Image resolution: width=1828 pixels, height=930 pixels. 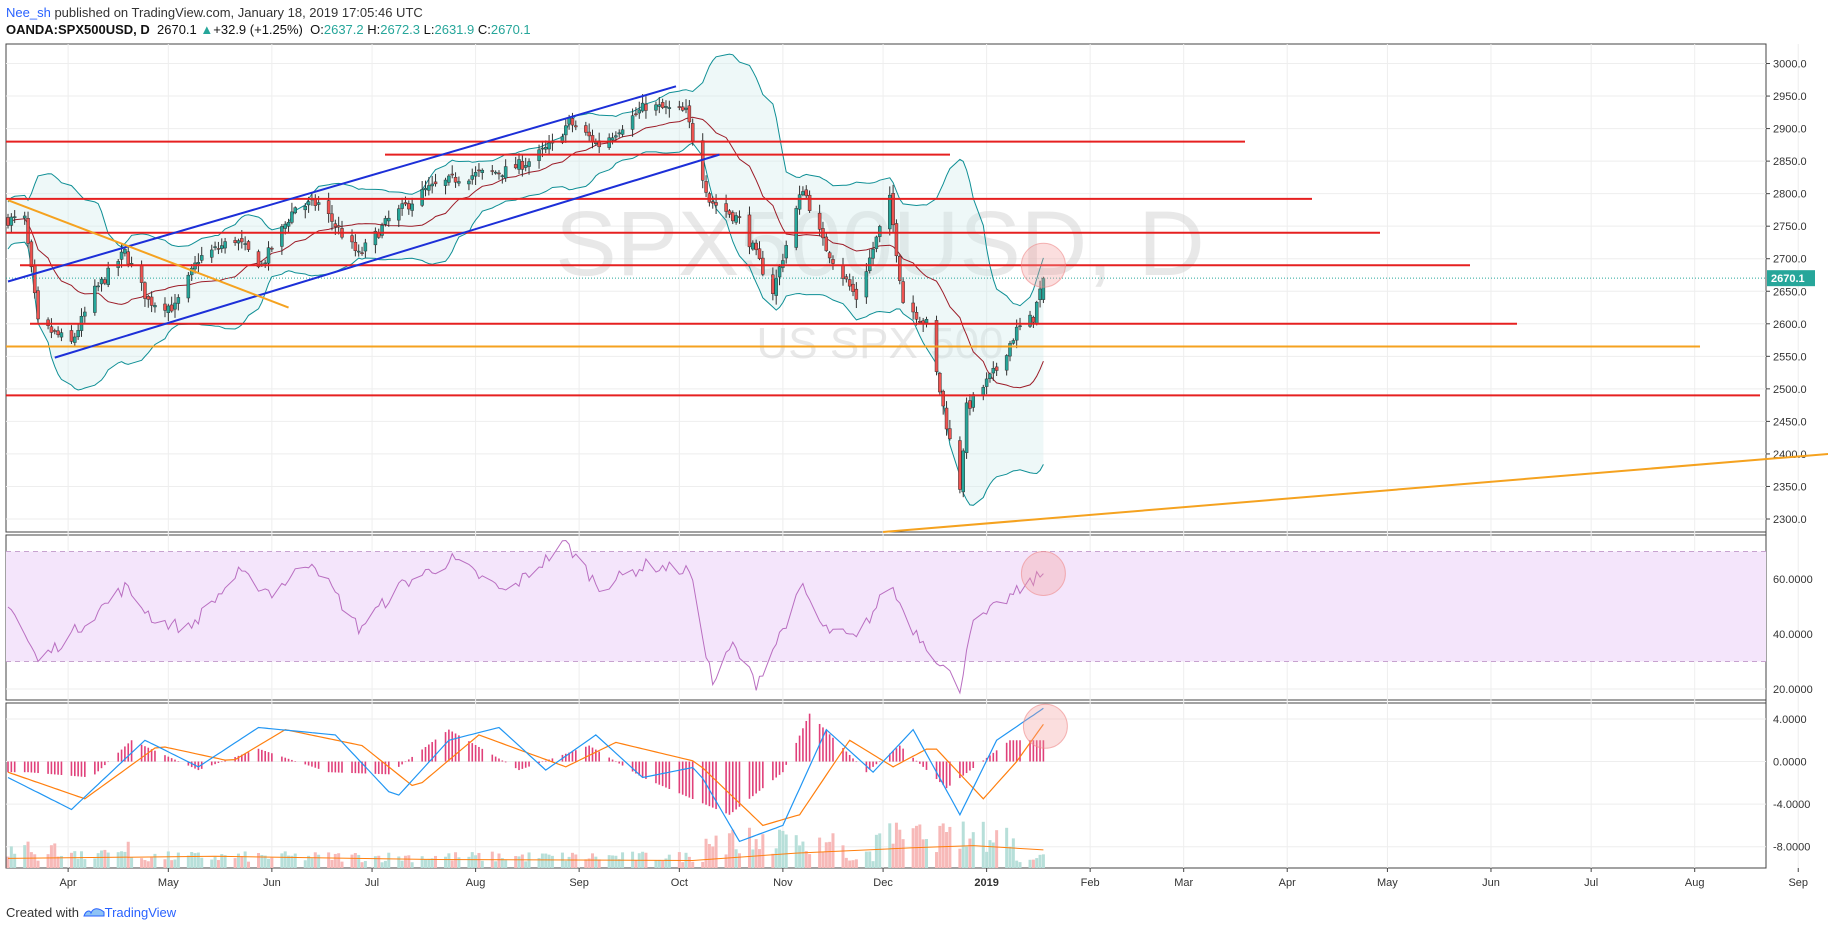 I want to click on watermark-description: US SPX 500, so click(x=879, y=343).